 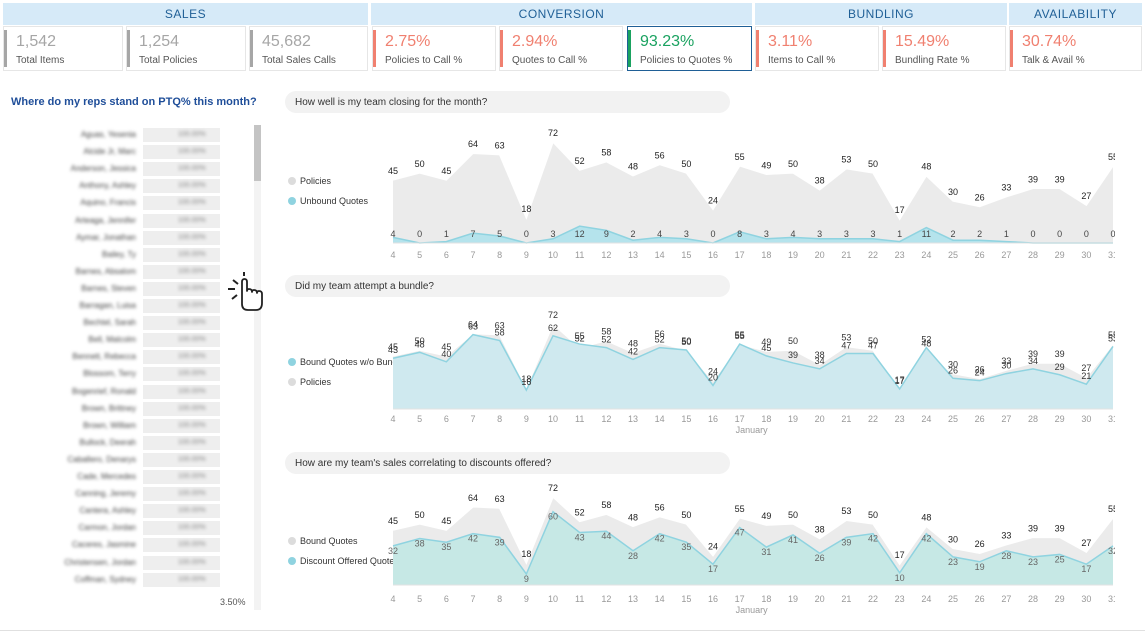 I want to click on kpi-card: 30.74% Talk & Avail %, so click(x=1075, y=48).